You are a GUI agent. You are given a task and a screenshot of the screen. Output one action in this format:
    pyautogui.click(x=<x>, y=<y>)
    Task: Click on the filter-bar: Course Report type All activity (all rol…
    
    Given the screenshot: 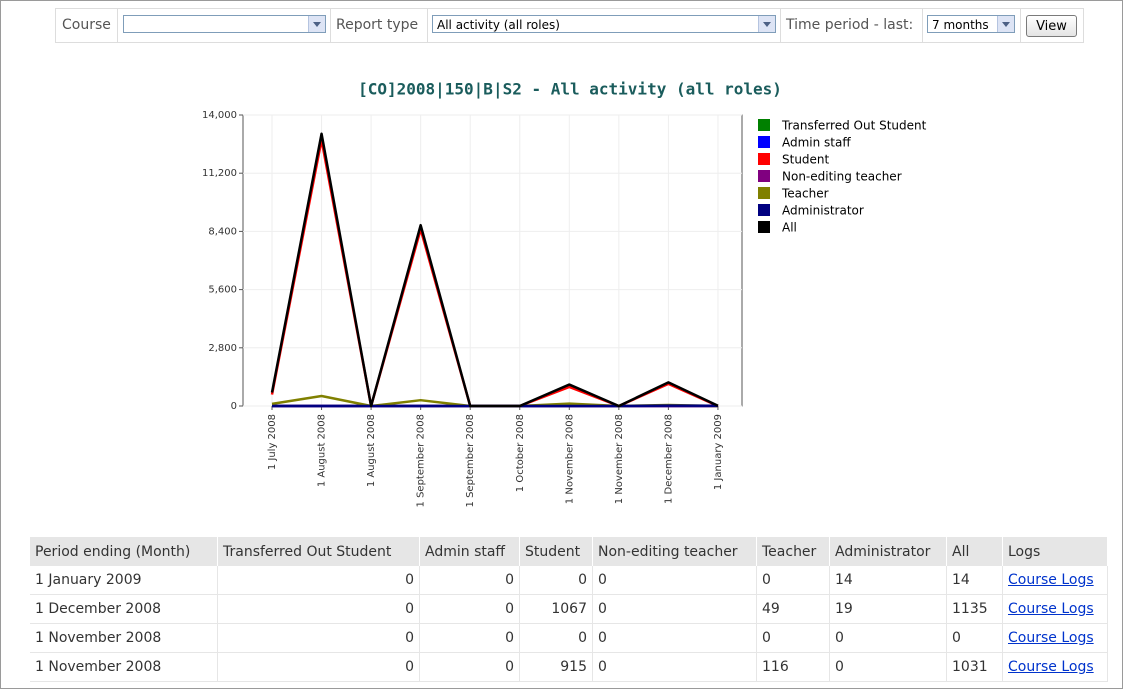 What is the action you would take?
    pyautogui.click(x=569, y=25)
    